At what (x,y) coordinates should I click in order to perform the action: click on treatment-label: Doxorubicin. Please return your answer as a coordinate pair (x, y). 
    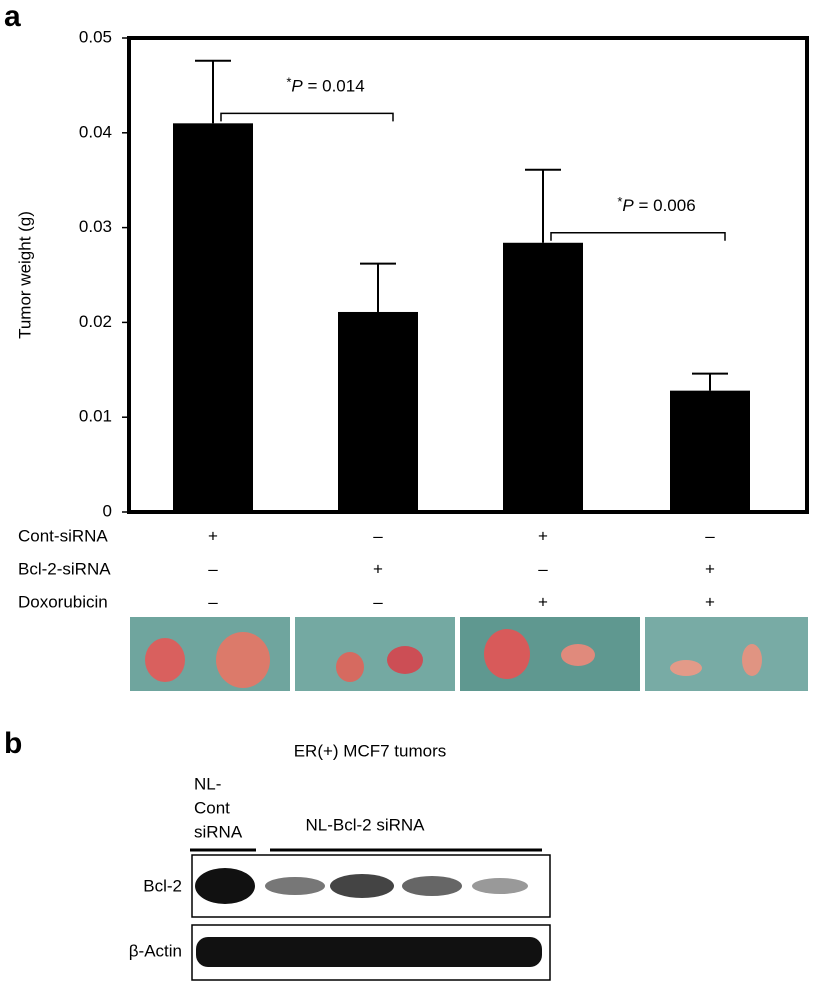
    Looking at the image, I should click on (63, 601).